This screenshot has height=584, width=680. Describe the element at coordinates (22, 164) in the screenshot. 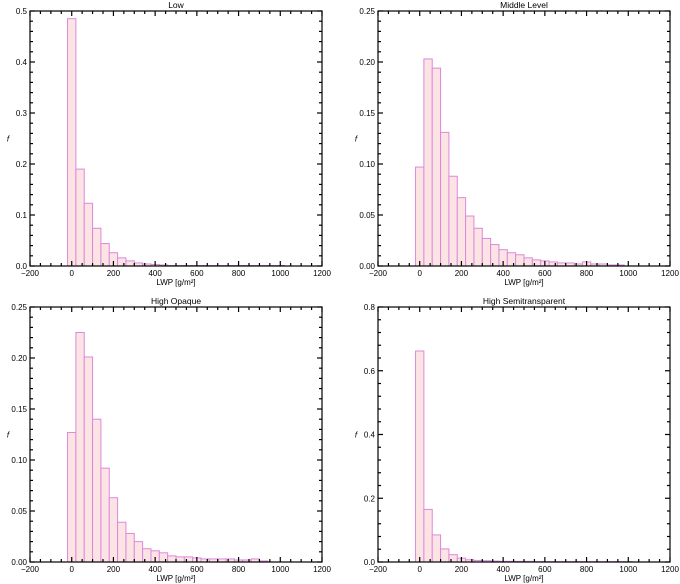

I see `y-tick-label: 0.2` at that location.